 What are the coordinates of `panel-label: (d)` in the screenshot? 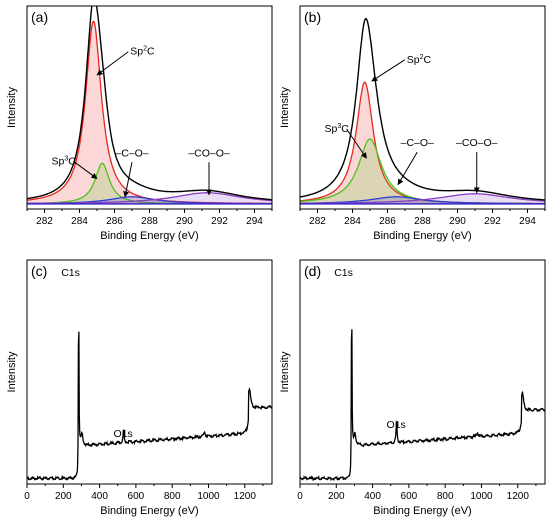 It's located at (312, 271).